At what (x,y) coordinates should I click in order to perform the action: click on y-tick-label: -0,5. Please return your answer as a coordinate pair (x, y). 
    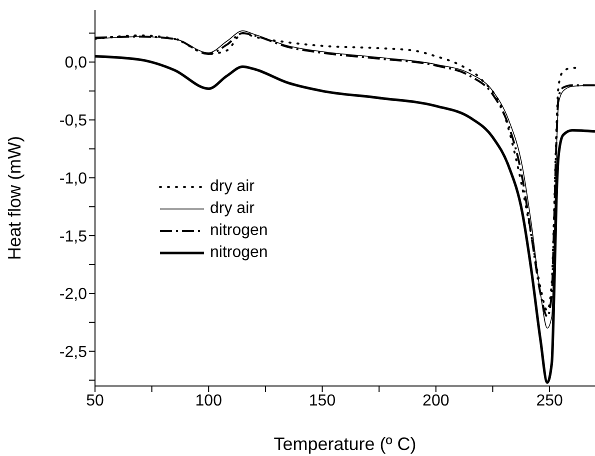
    Looking at the image, I should click on (73, 121).